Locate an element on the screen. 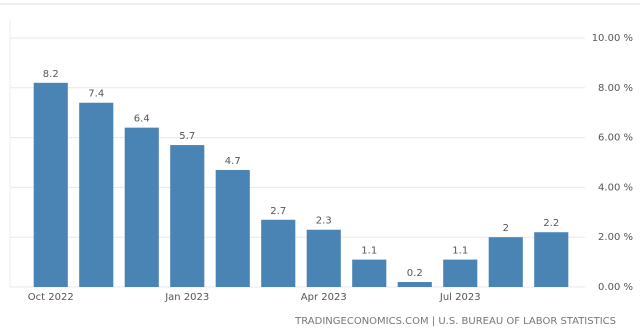  data-label: 6.4 is located at coordinates (142, 119).